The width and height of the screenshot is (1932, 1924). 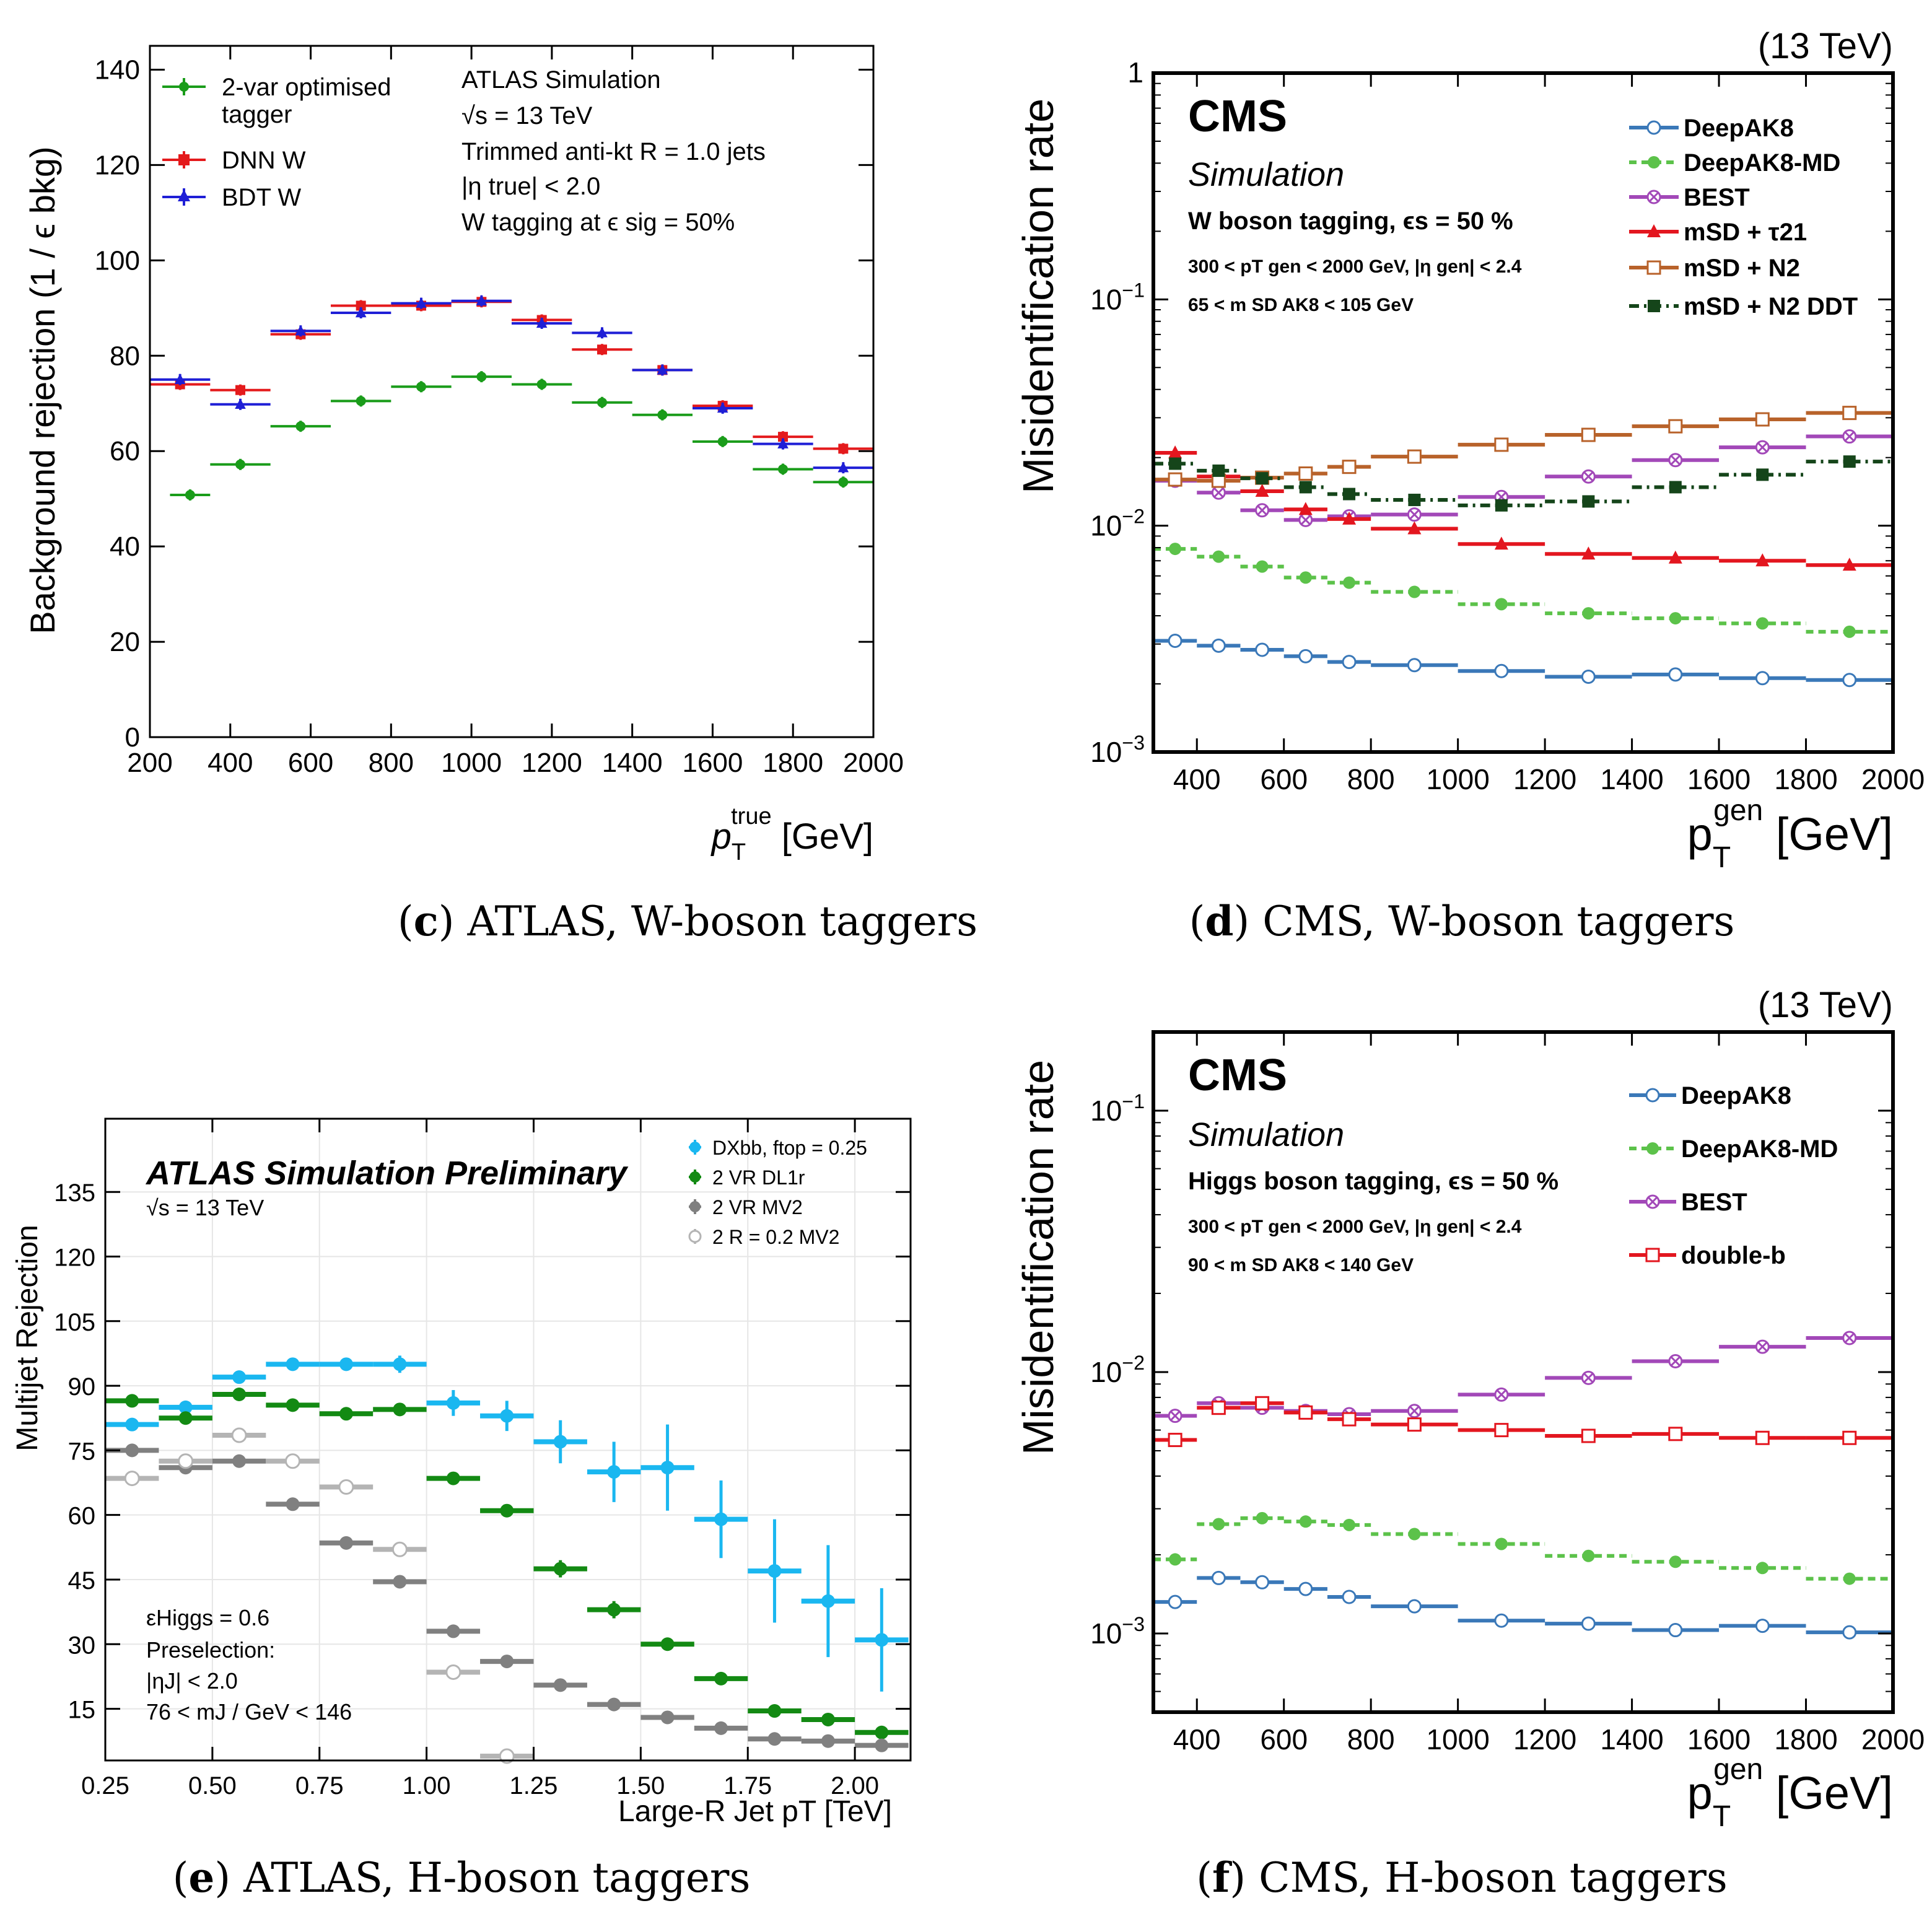 What do you see at coordinates (511, 375) in the screenshot?
I see `c-series-dnn-w` at bounding box center [511, 375].